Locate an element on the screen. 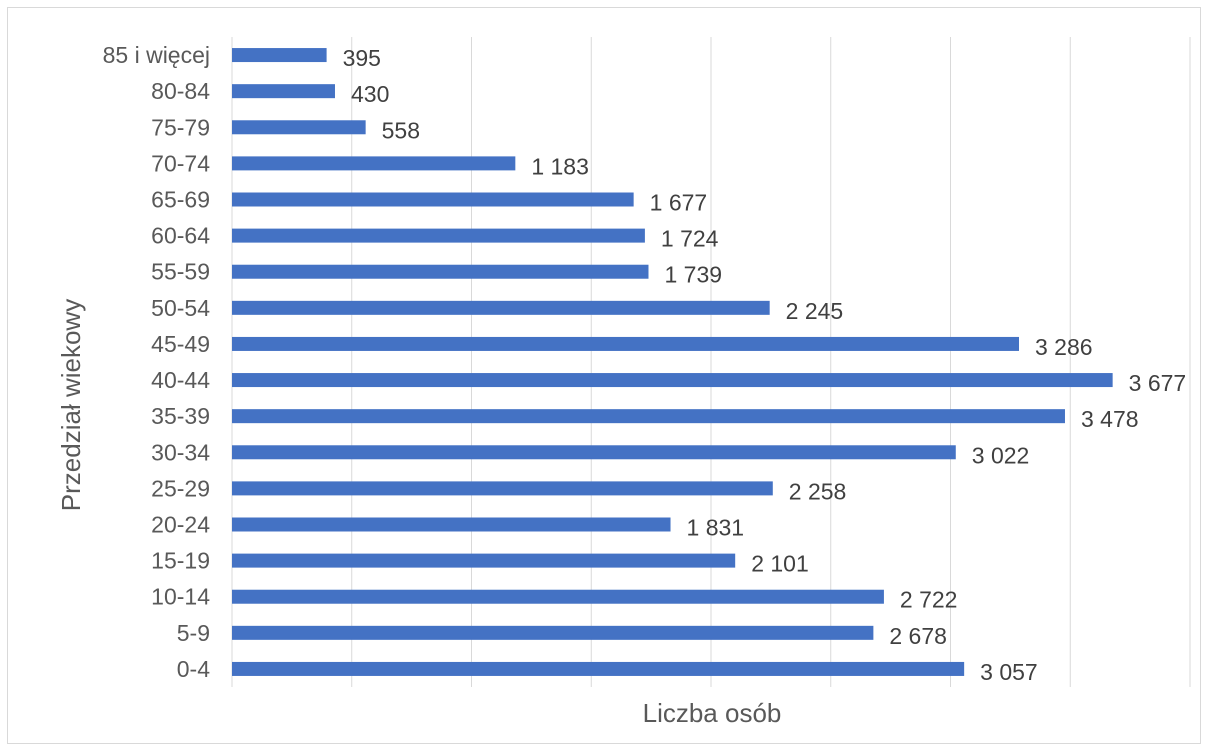 The image size is (1209, 751). category-tick-label: 0-4 is located at coordinates (193, 669).